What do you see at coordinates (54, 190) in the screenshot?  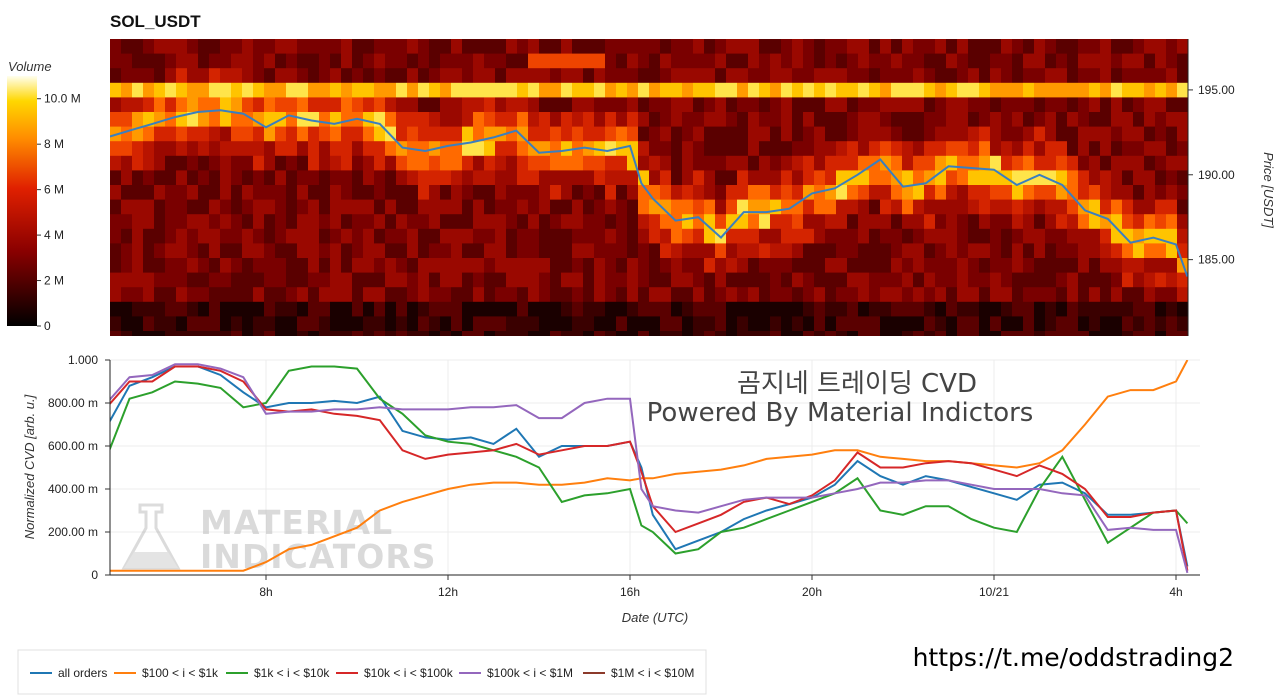 I see `colorbar-tick-label: 6 M` at bounding box center [54, 190].